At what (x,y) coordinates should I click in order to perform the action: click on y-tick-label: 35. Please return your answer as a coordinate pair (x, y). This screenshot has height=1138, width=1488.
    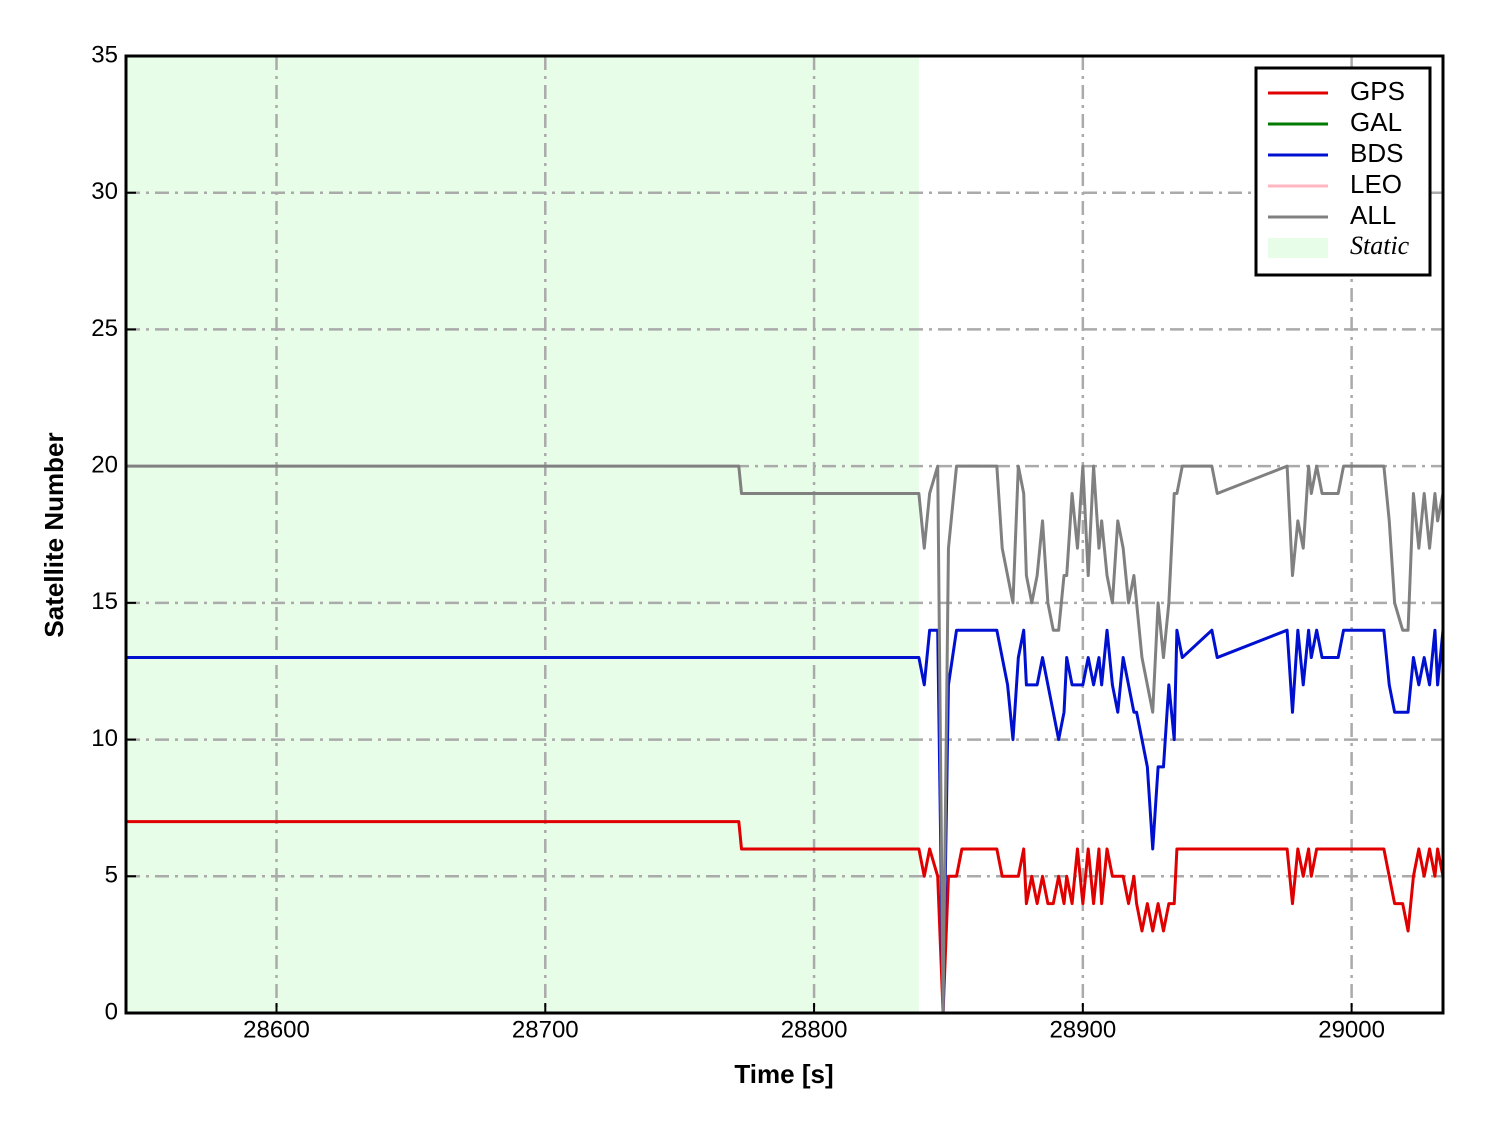
    Looking at the image, I should click on (104, 54).